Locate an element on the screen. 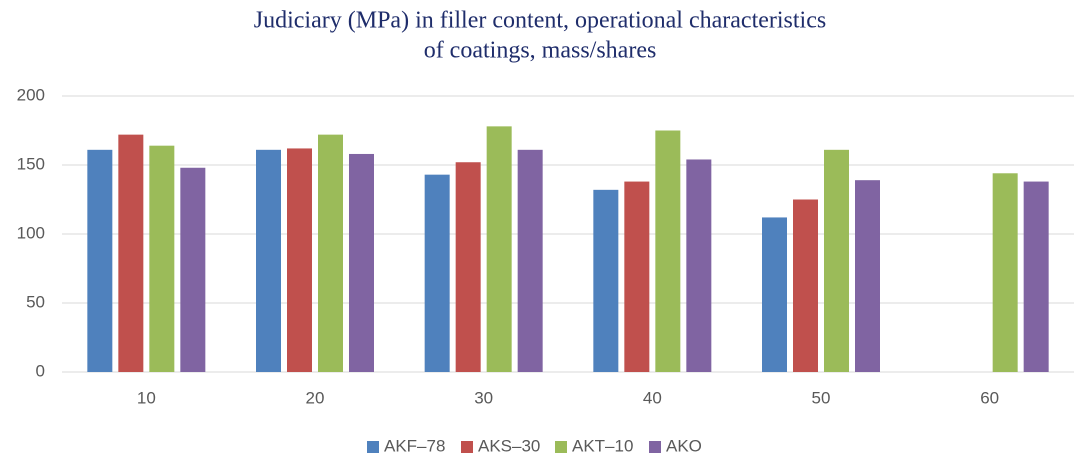  x-tick-label: 30 is located at coordinates (483, 397).